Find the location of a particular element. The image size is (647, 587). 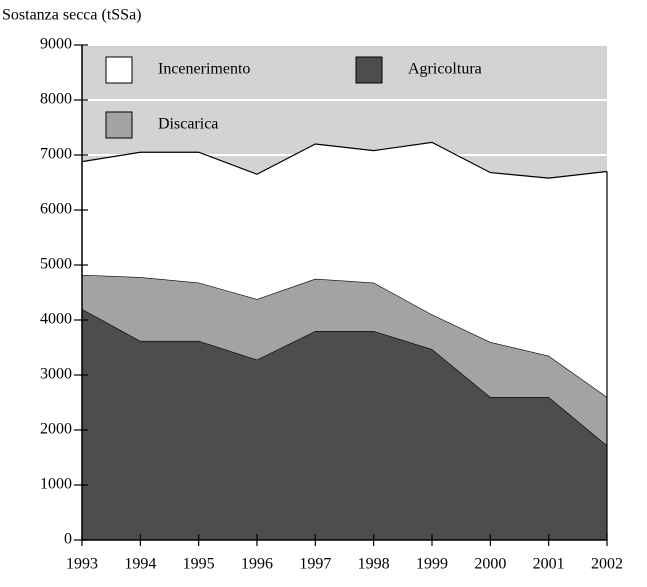

y-tick-label: 5000 is located at coordinates (56, 264).